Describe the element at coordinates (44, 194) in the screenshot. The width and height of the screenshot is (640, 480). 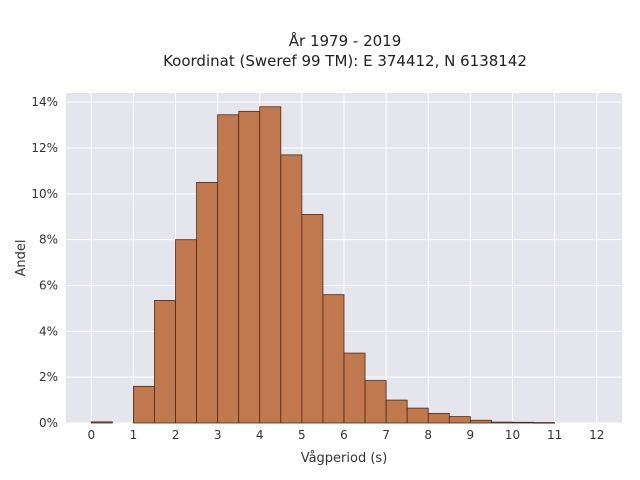
I see `y-tick-label: 10%` at that location.